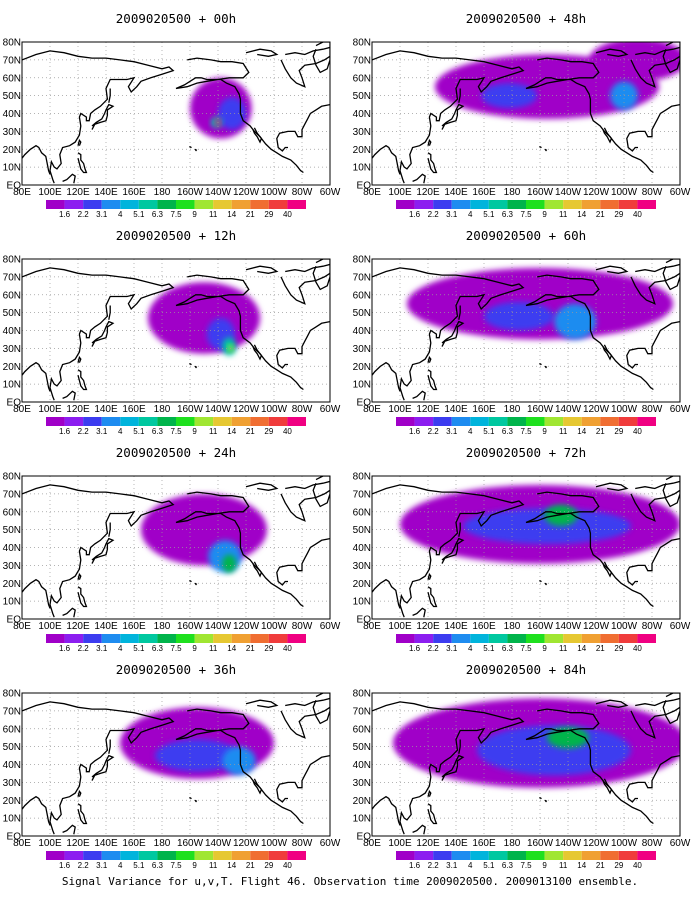 This screenshot has width=700, height=900. I want to click on longitude-label: 160E, so click(484, 626).